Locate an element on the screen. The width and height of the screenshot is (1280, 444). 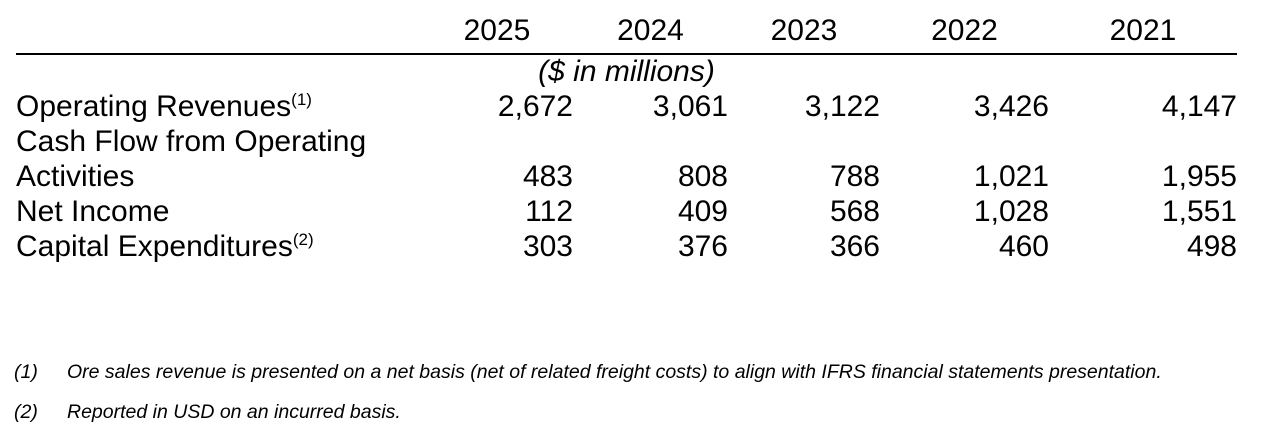
table-cell: 788 is located at coordinates (854, 176).